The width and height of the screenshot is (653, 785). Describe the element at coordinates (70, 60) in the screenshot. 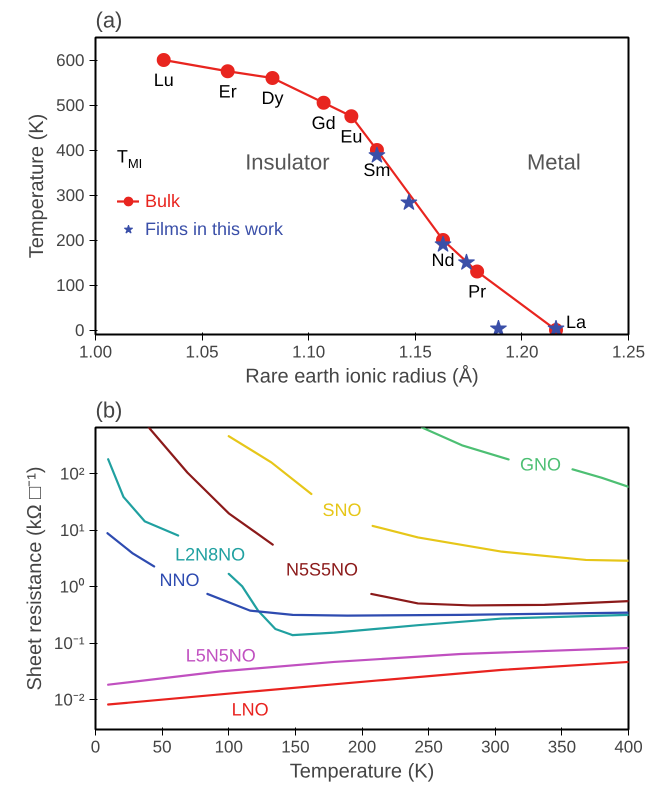

I see `y-tick-label: 600` at that location.